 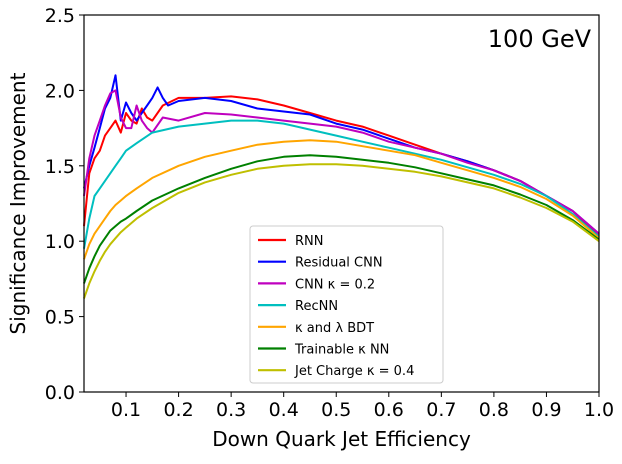 What do you see at coordinates (339, 263) in the screenshot?
I see `legend-label-1: Residual CNN` at bounding box center [339, 263].